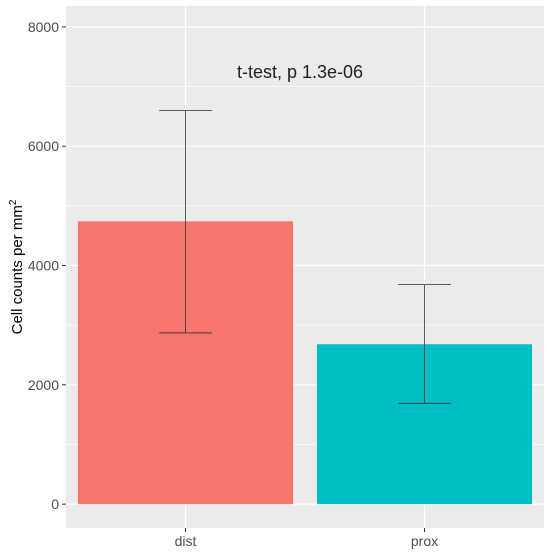 Image resolution: width=550 pixels, height=553 pixels. What do you see at coordinates (13, 202) in the screenshot?
I see `y-axis-title-superscript: 2` at bounding box center [13, 202].